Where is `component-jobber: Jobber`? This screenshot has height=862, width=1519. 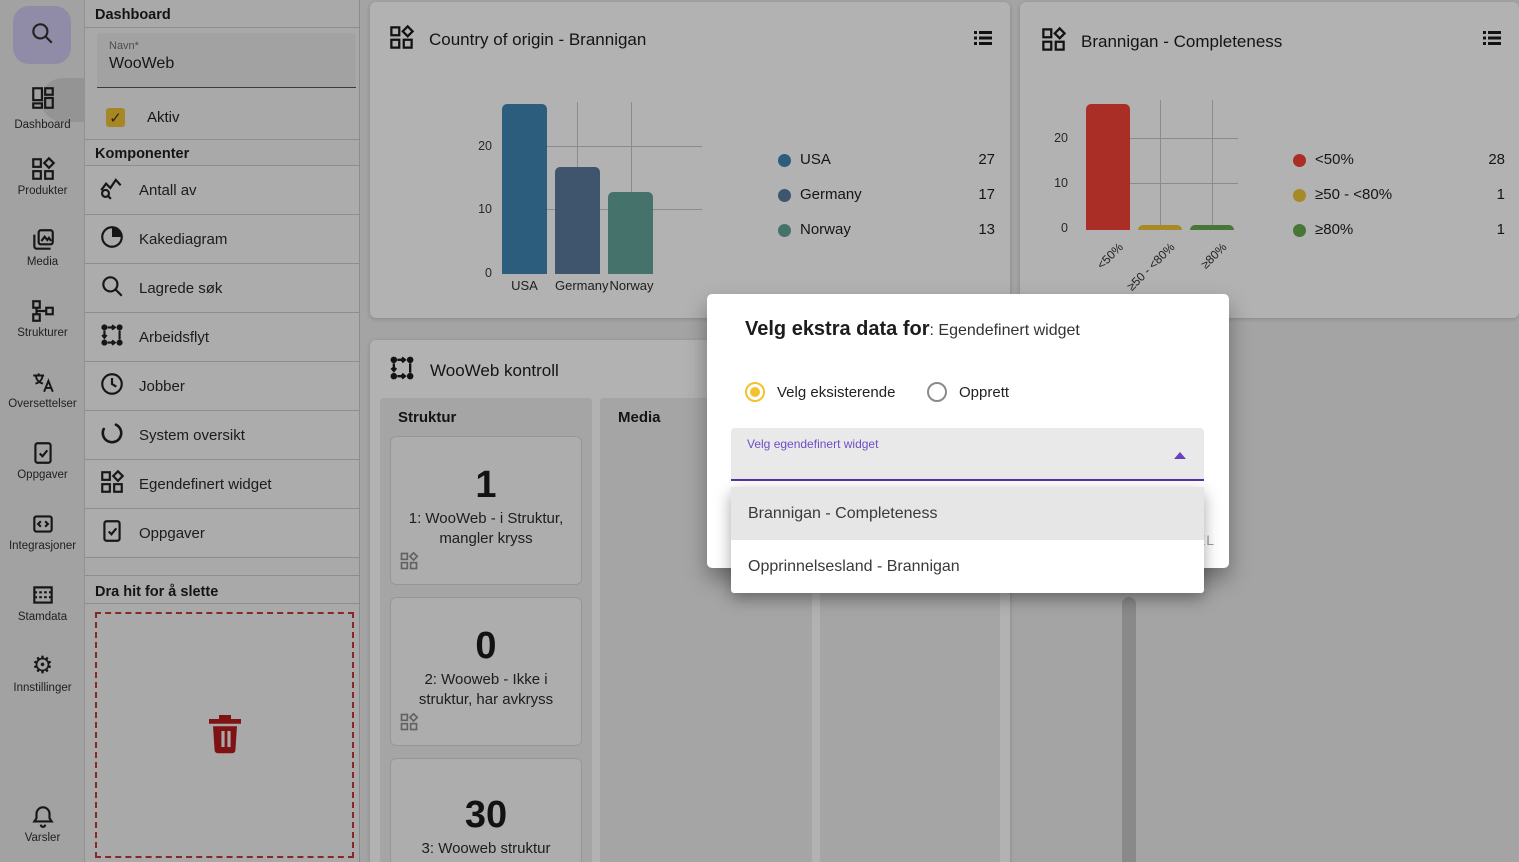
component-jobber: Jobber is located at coordinates (222, 386).